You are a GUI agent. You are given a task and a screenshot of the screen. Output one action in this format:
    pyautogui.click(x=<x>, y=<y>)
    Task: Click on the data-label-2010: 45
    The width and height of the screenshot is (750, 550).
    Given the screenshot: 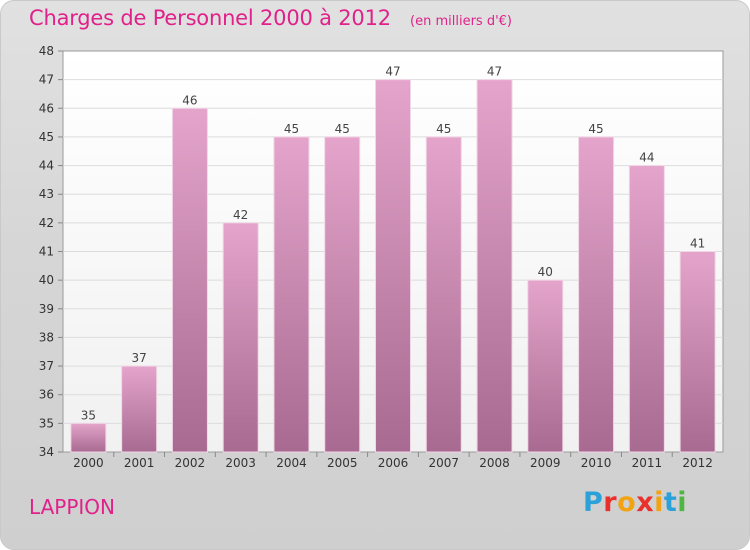 What is the action you would take?
    pyautogui.click(x=595, y=129)
    